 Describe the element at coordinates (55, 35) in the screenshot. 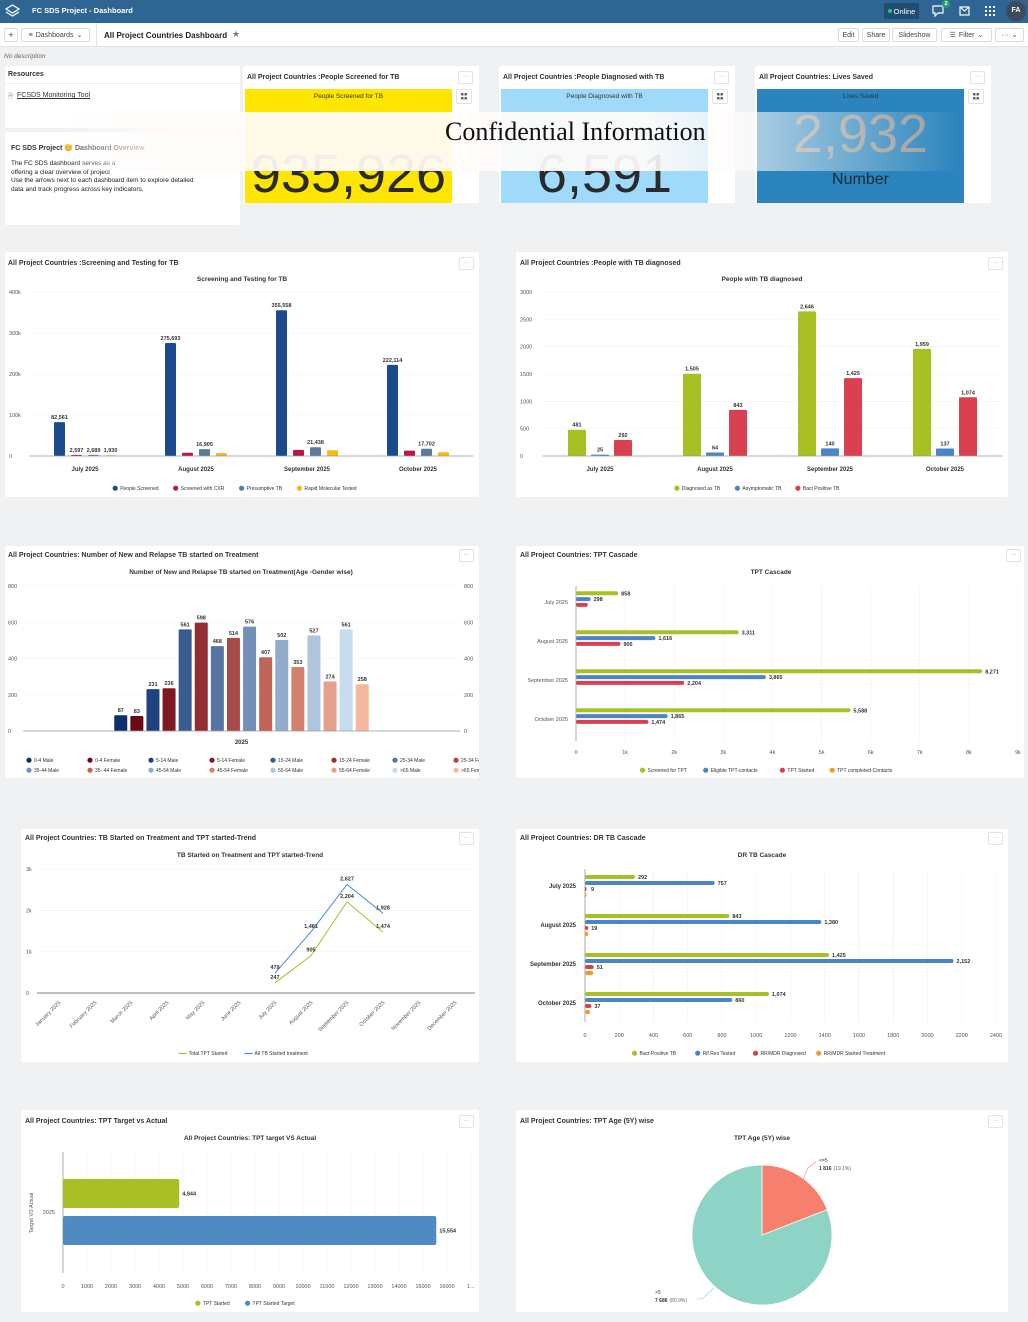

I see `dashboards-dropdown: ≡ Dashboards ⌄` at that location.